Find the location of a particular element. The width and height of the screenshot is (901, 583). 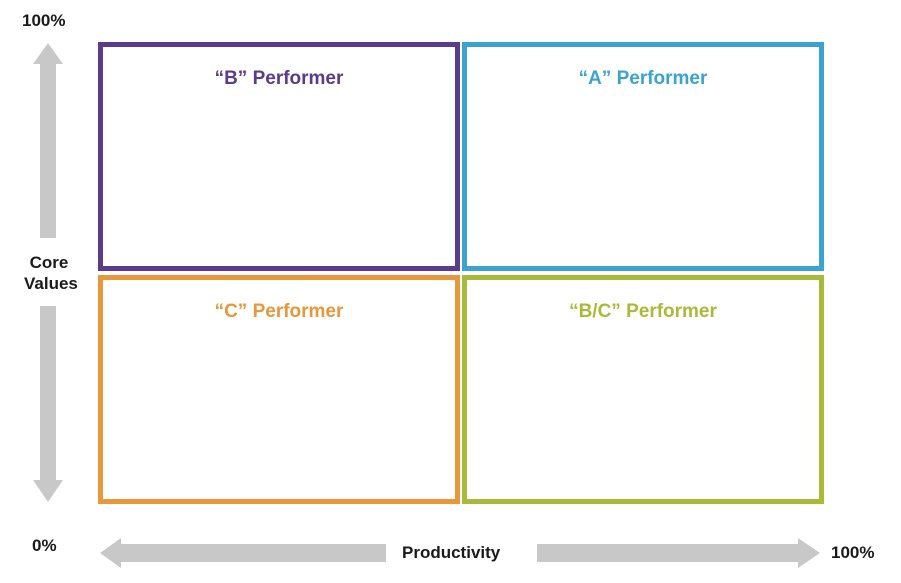

x-axis-arrow-left is located at coordinates (243, 553).